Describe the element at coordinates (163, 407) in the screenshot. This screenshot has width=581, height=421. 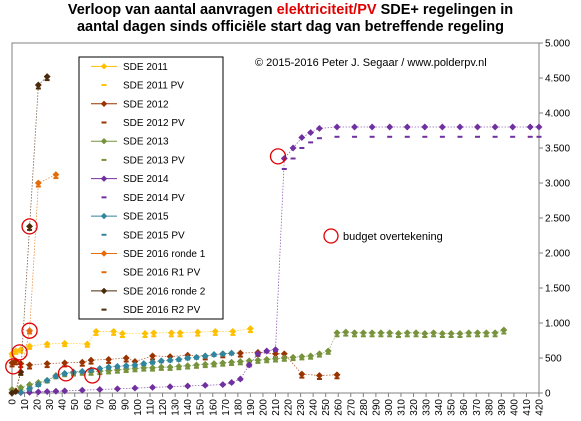
I see `x-tick-label: 120` at that location.